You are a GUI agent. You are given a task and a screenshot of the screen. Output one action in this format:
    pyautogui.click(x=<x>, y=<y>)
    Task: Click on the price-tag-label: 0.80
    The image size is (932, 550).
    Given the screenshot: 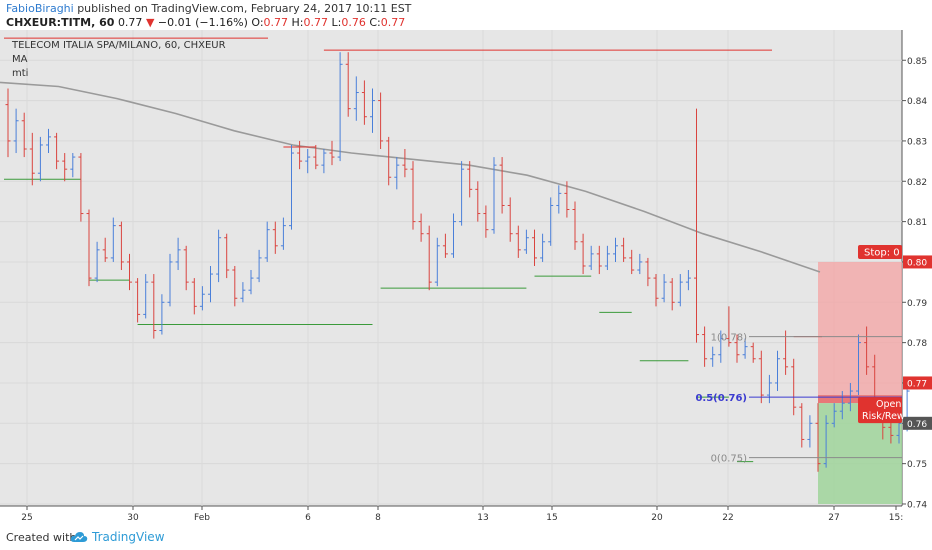 What is the action you would take?
    pyautogui.click(x=917, y=263)
    